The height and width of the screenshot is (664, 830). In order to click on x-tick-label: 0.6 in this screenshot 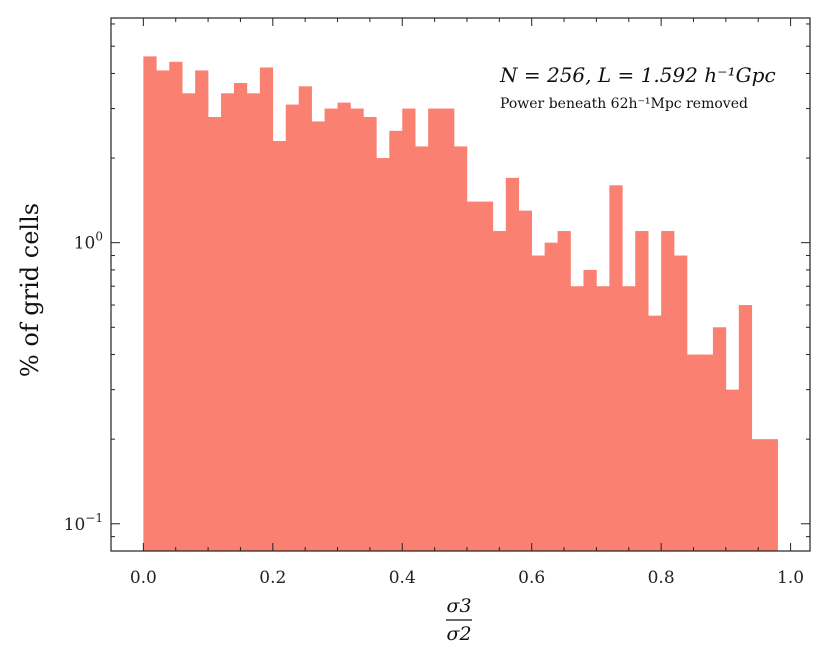, I will do `click(531, 578)`.